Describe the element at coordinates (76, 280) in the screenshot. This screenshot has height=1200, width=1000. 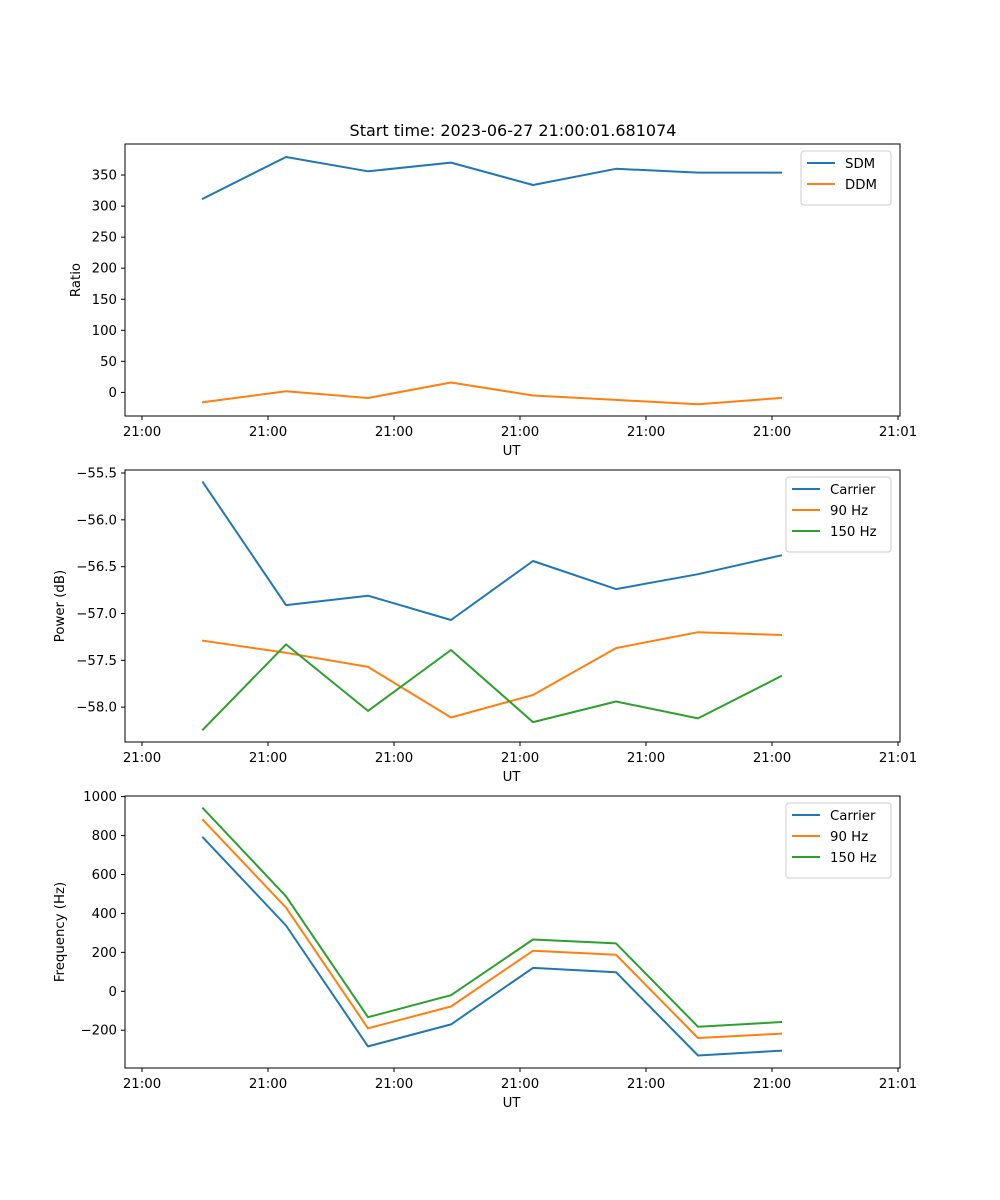
I see `y-axis-label: Ratio` at that location.